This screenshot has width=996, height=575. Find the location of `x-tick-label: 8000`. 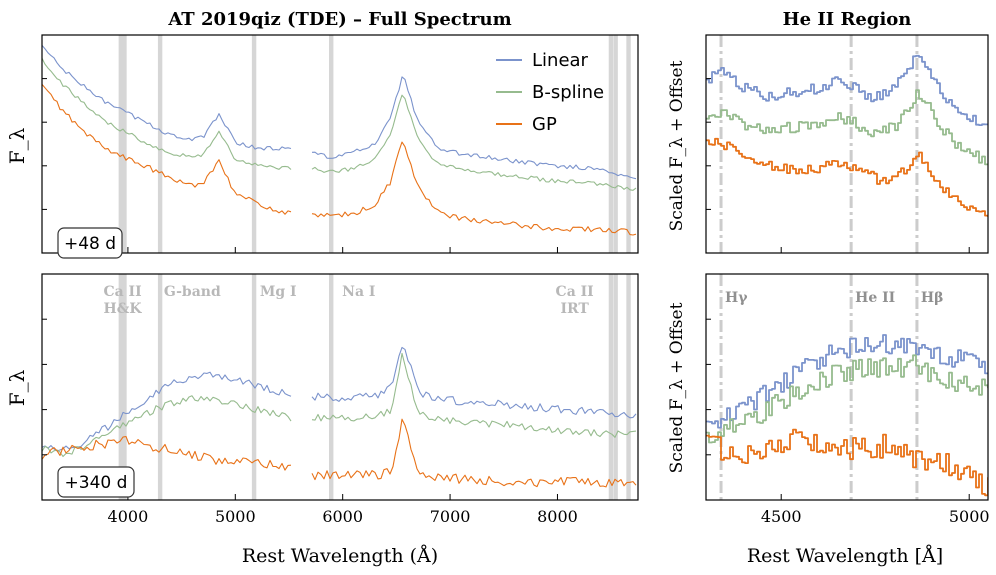

x-tick-label: 8000 is located at coordinates (557, 516).